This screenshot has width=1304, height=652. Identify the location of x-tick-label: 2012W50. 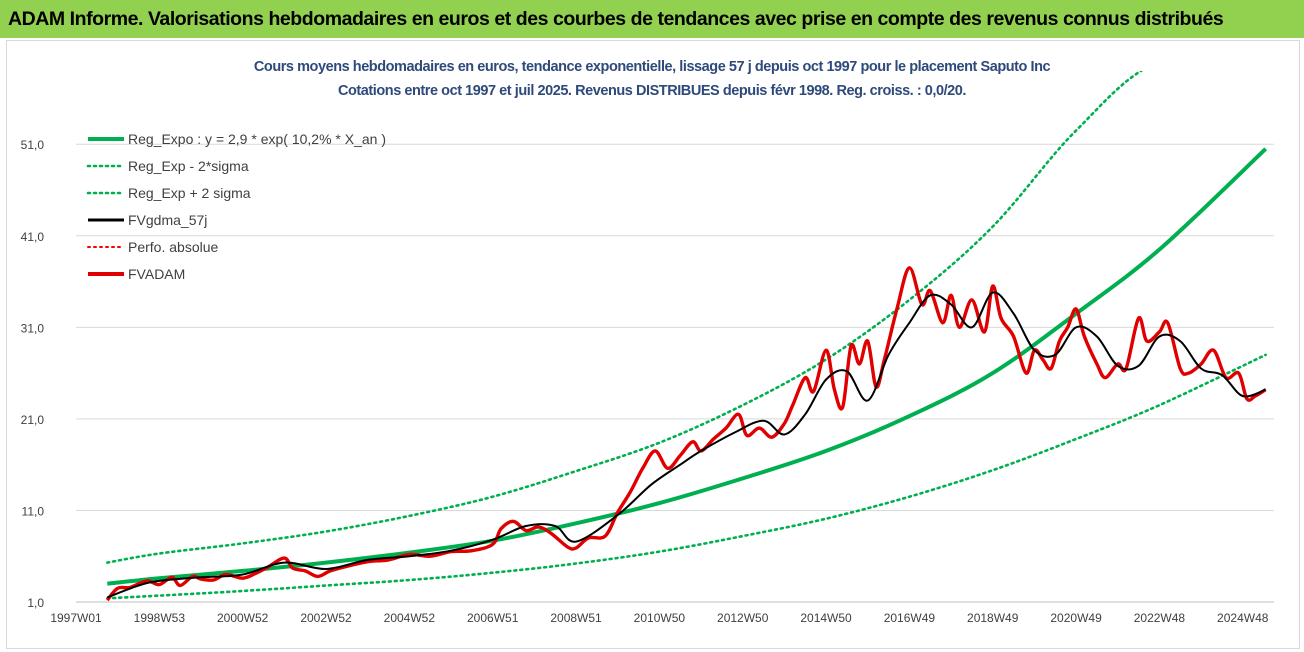
(743, 618).